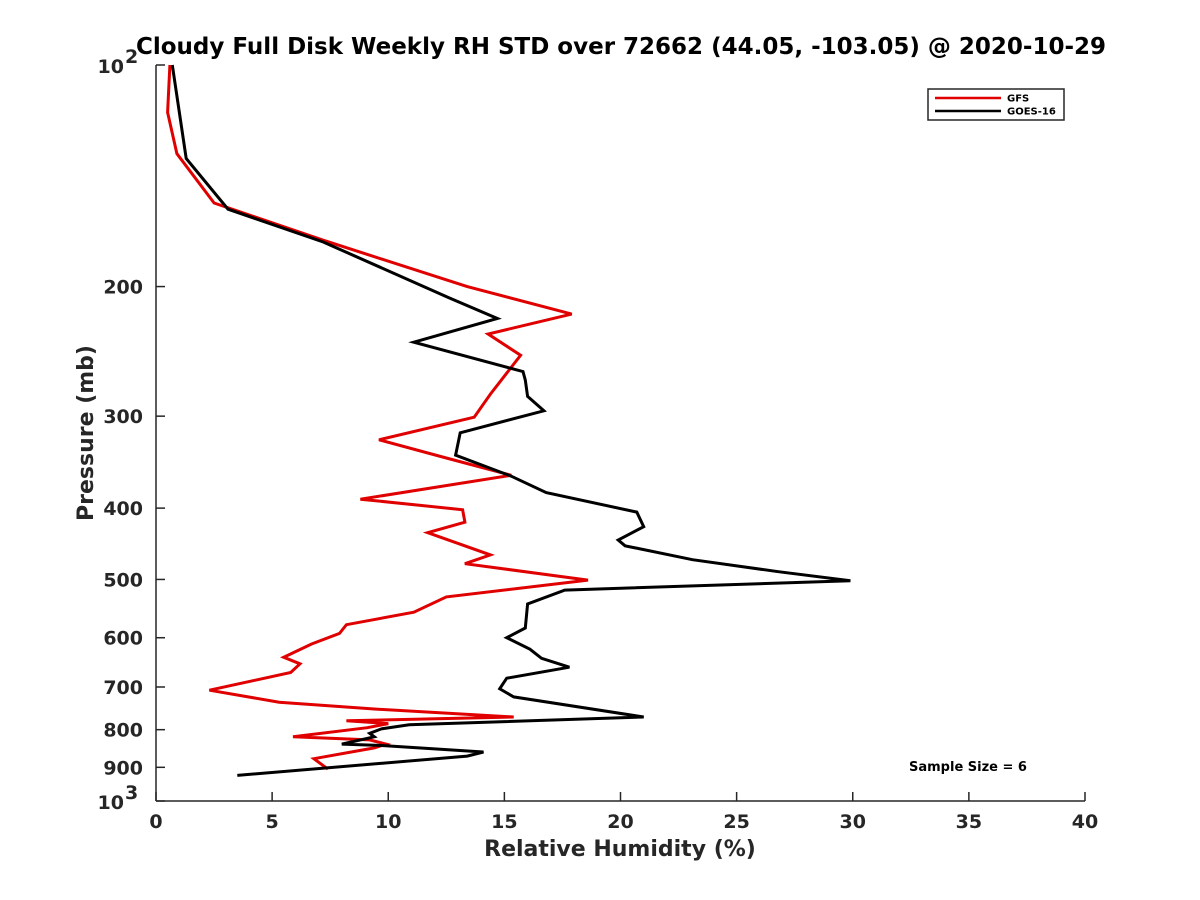  Describe the element at coordinates (123, 688) in the screenshot. I see `y-tick-label: 700` at that location.